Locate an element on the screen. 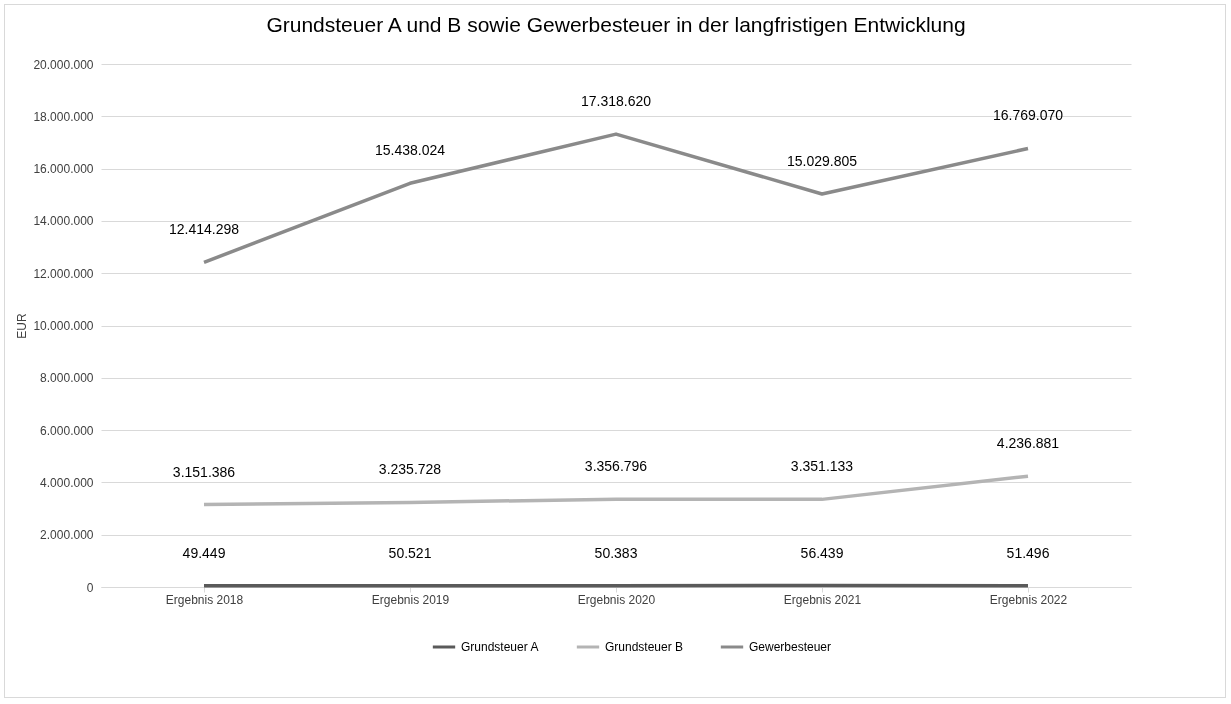  data-label: 50.383 is located at coordinates (616, 552).